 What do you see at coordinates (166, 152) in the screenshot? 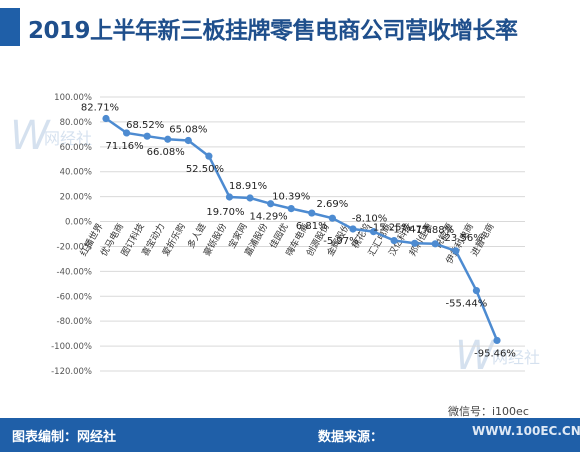
I see `data-label: 66.08%` at bounding box center [166, 152].